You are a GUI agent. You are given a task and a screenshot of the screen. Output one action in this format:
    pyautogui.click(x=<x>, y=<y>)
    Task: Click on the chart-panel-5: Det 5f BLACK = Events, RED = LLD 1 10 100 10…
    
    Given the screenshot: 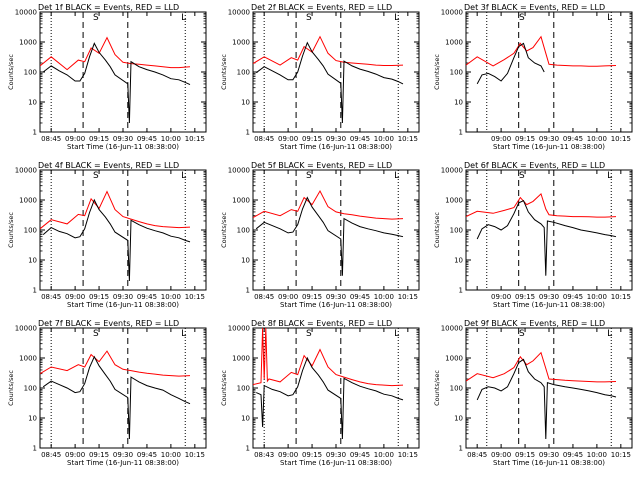 What is the action you would take?
    pyautogui.click(x=320, y=235)
    